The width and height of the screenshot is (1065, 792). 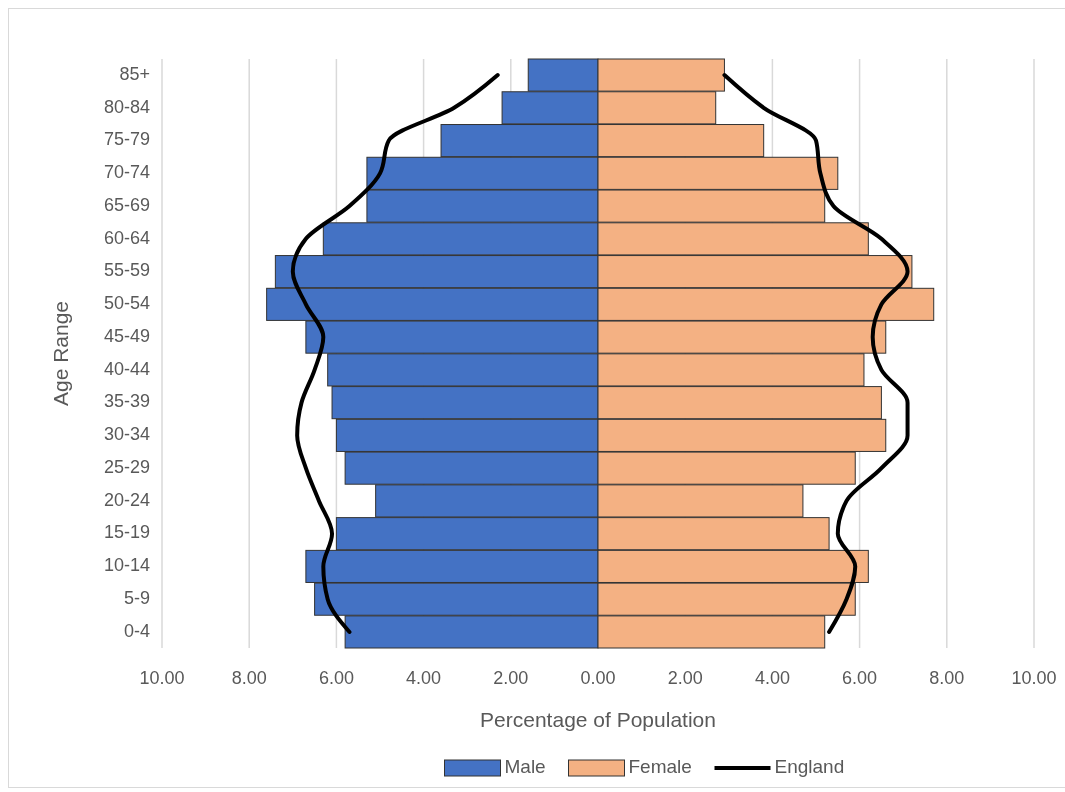 What do you see at coordinates (126, 106) in the screenshot?
I see `y-tick-label: 80-84` at bounding box center [126, 106].